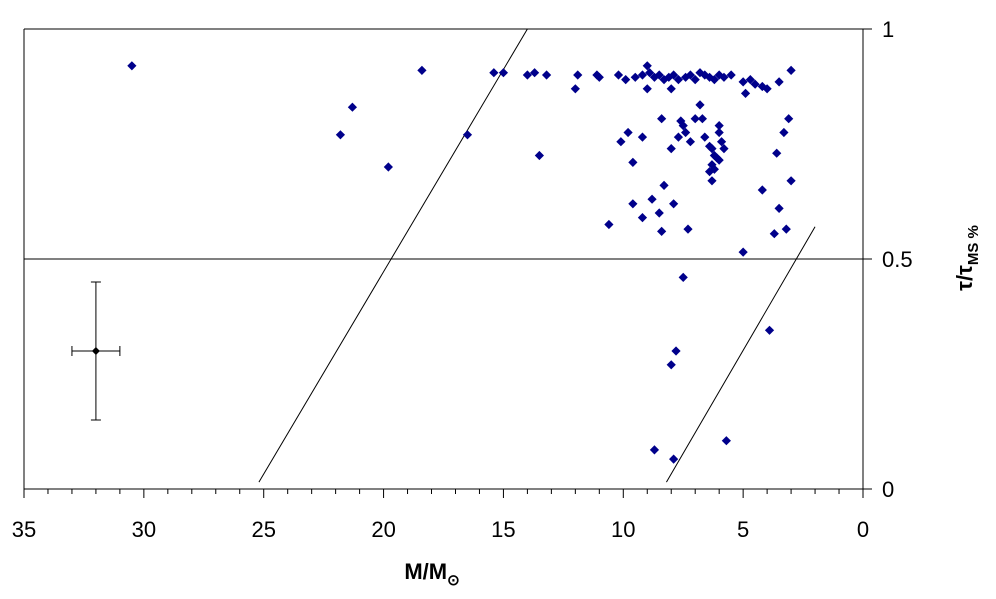  I want to click on x-tick-label: 30, so click(144, 529).